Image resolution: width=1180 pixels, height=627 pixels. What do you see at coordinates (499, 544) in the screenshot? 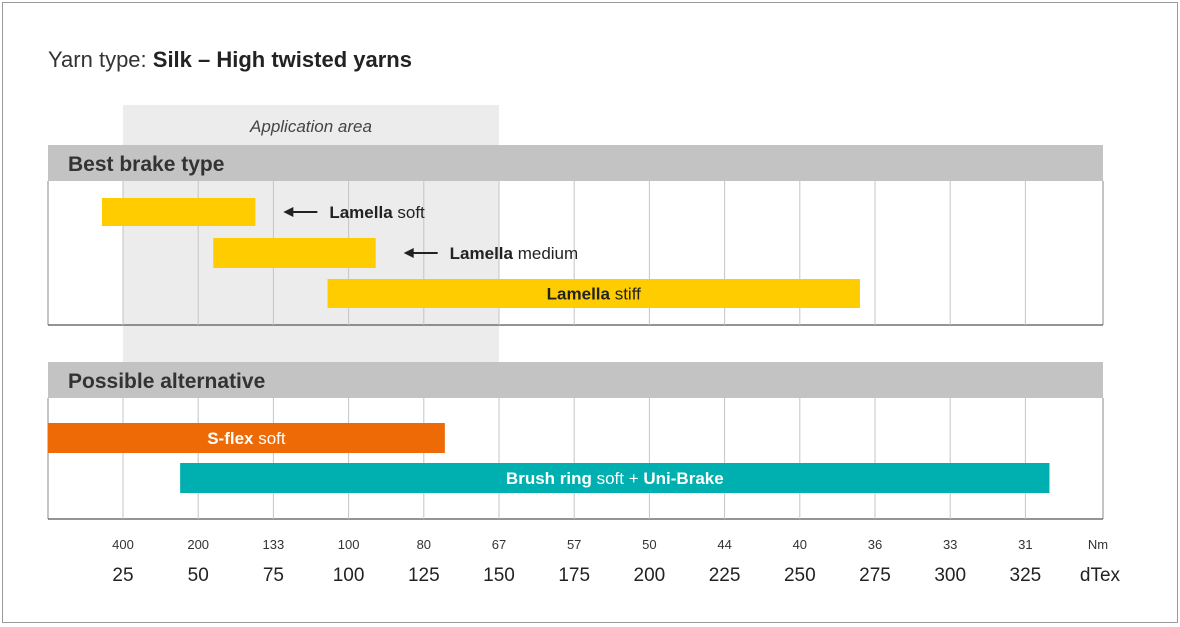
I see `nm-tick-label: 67` at bounding box center [499, 544].